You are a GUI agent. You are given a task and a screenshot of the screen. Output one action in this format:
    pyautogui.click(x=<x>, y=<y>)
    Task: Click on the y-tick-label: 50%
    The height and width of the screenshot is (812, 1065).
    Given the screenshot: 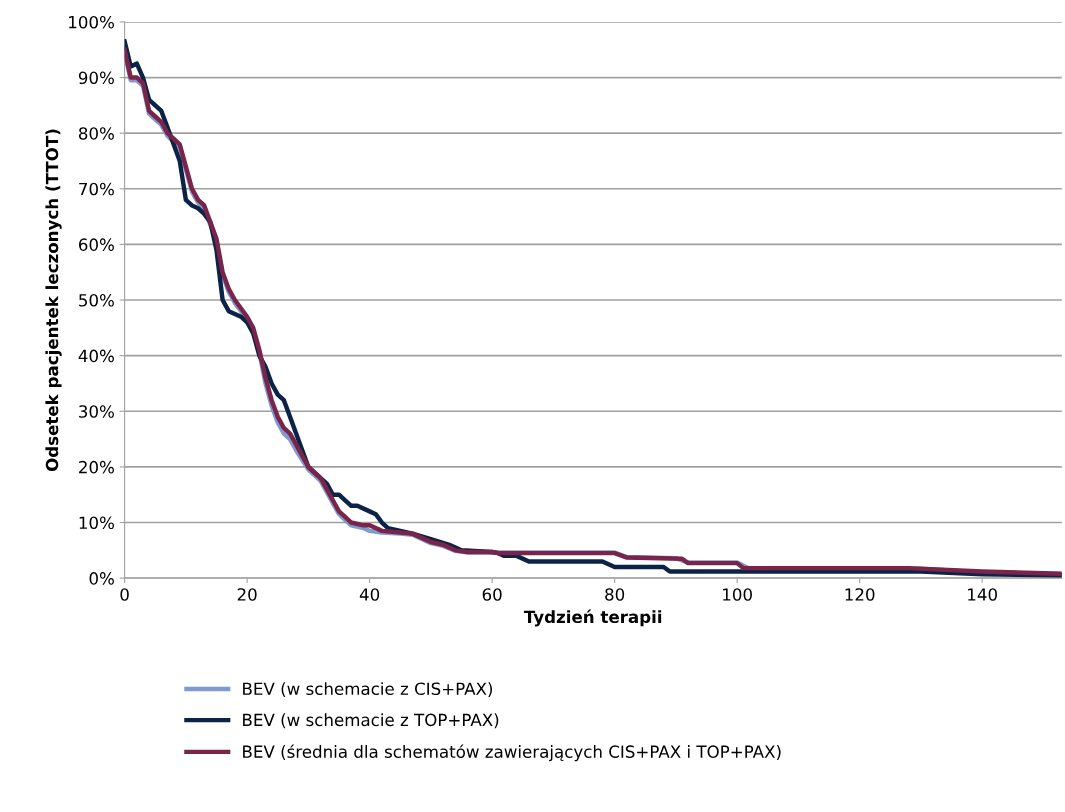 What is the action you would take?
    pyautogui.click(x=96, y=300)
    